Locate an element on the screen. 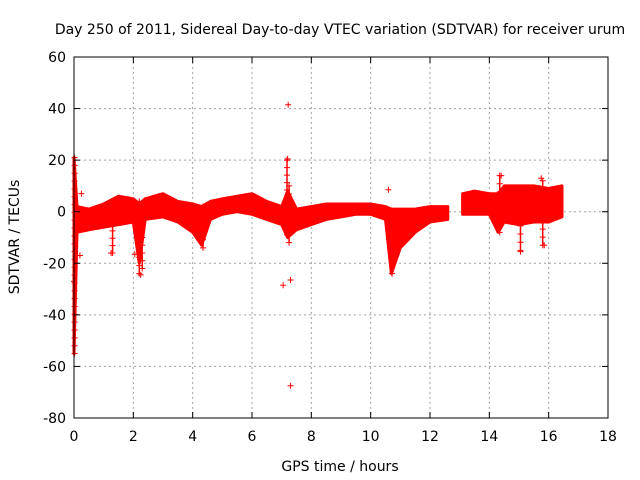 This screenshot has width=640, height=480. y-tick-label: 20 is located at coordinates (57, 161).